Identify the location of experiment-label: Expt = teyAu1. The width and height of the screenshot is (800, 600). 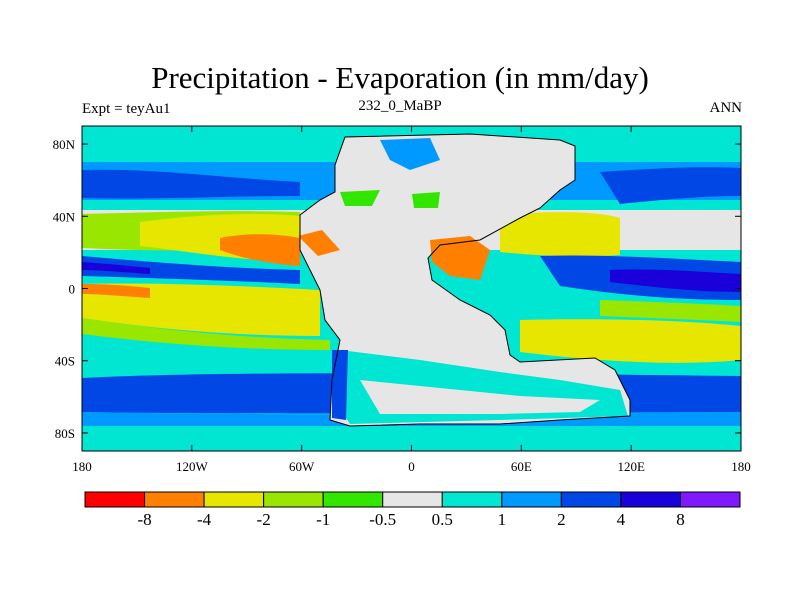
(126, 109).